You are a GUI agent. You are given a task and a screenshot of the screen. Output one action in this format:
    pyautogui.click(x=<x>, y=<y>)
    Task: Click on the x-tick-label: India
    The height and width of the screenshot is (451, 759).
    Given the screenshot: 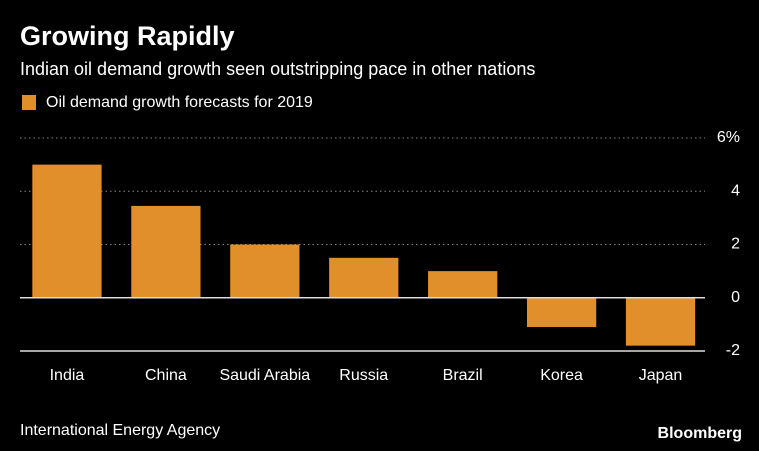 What is the action you would take?
    pyautogui.click(x=67, y=375)
    